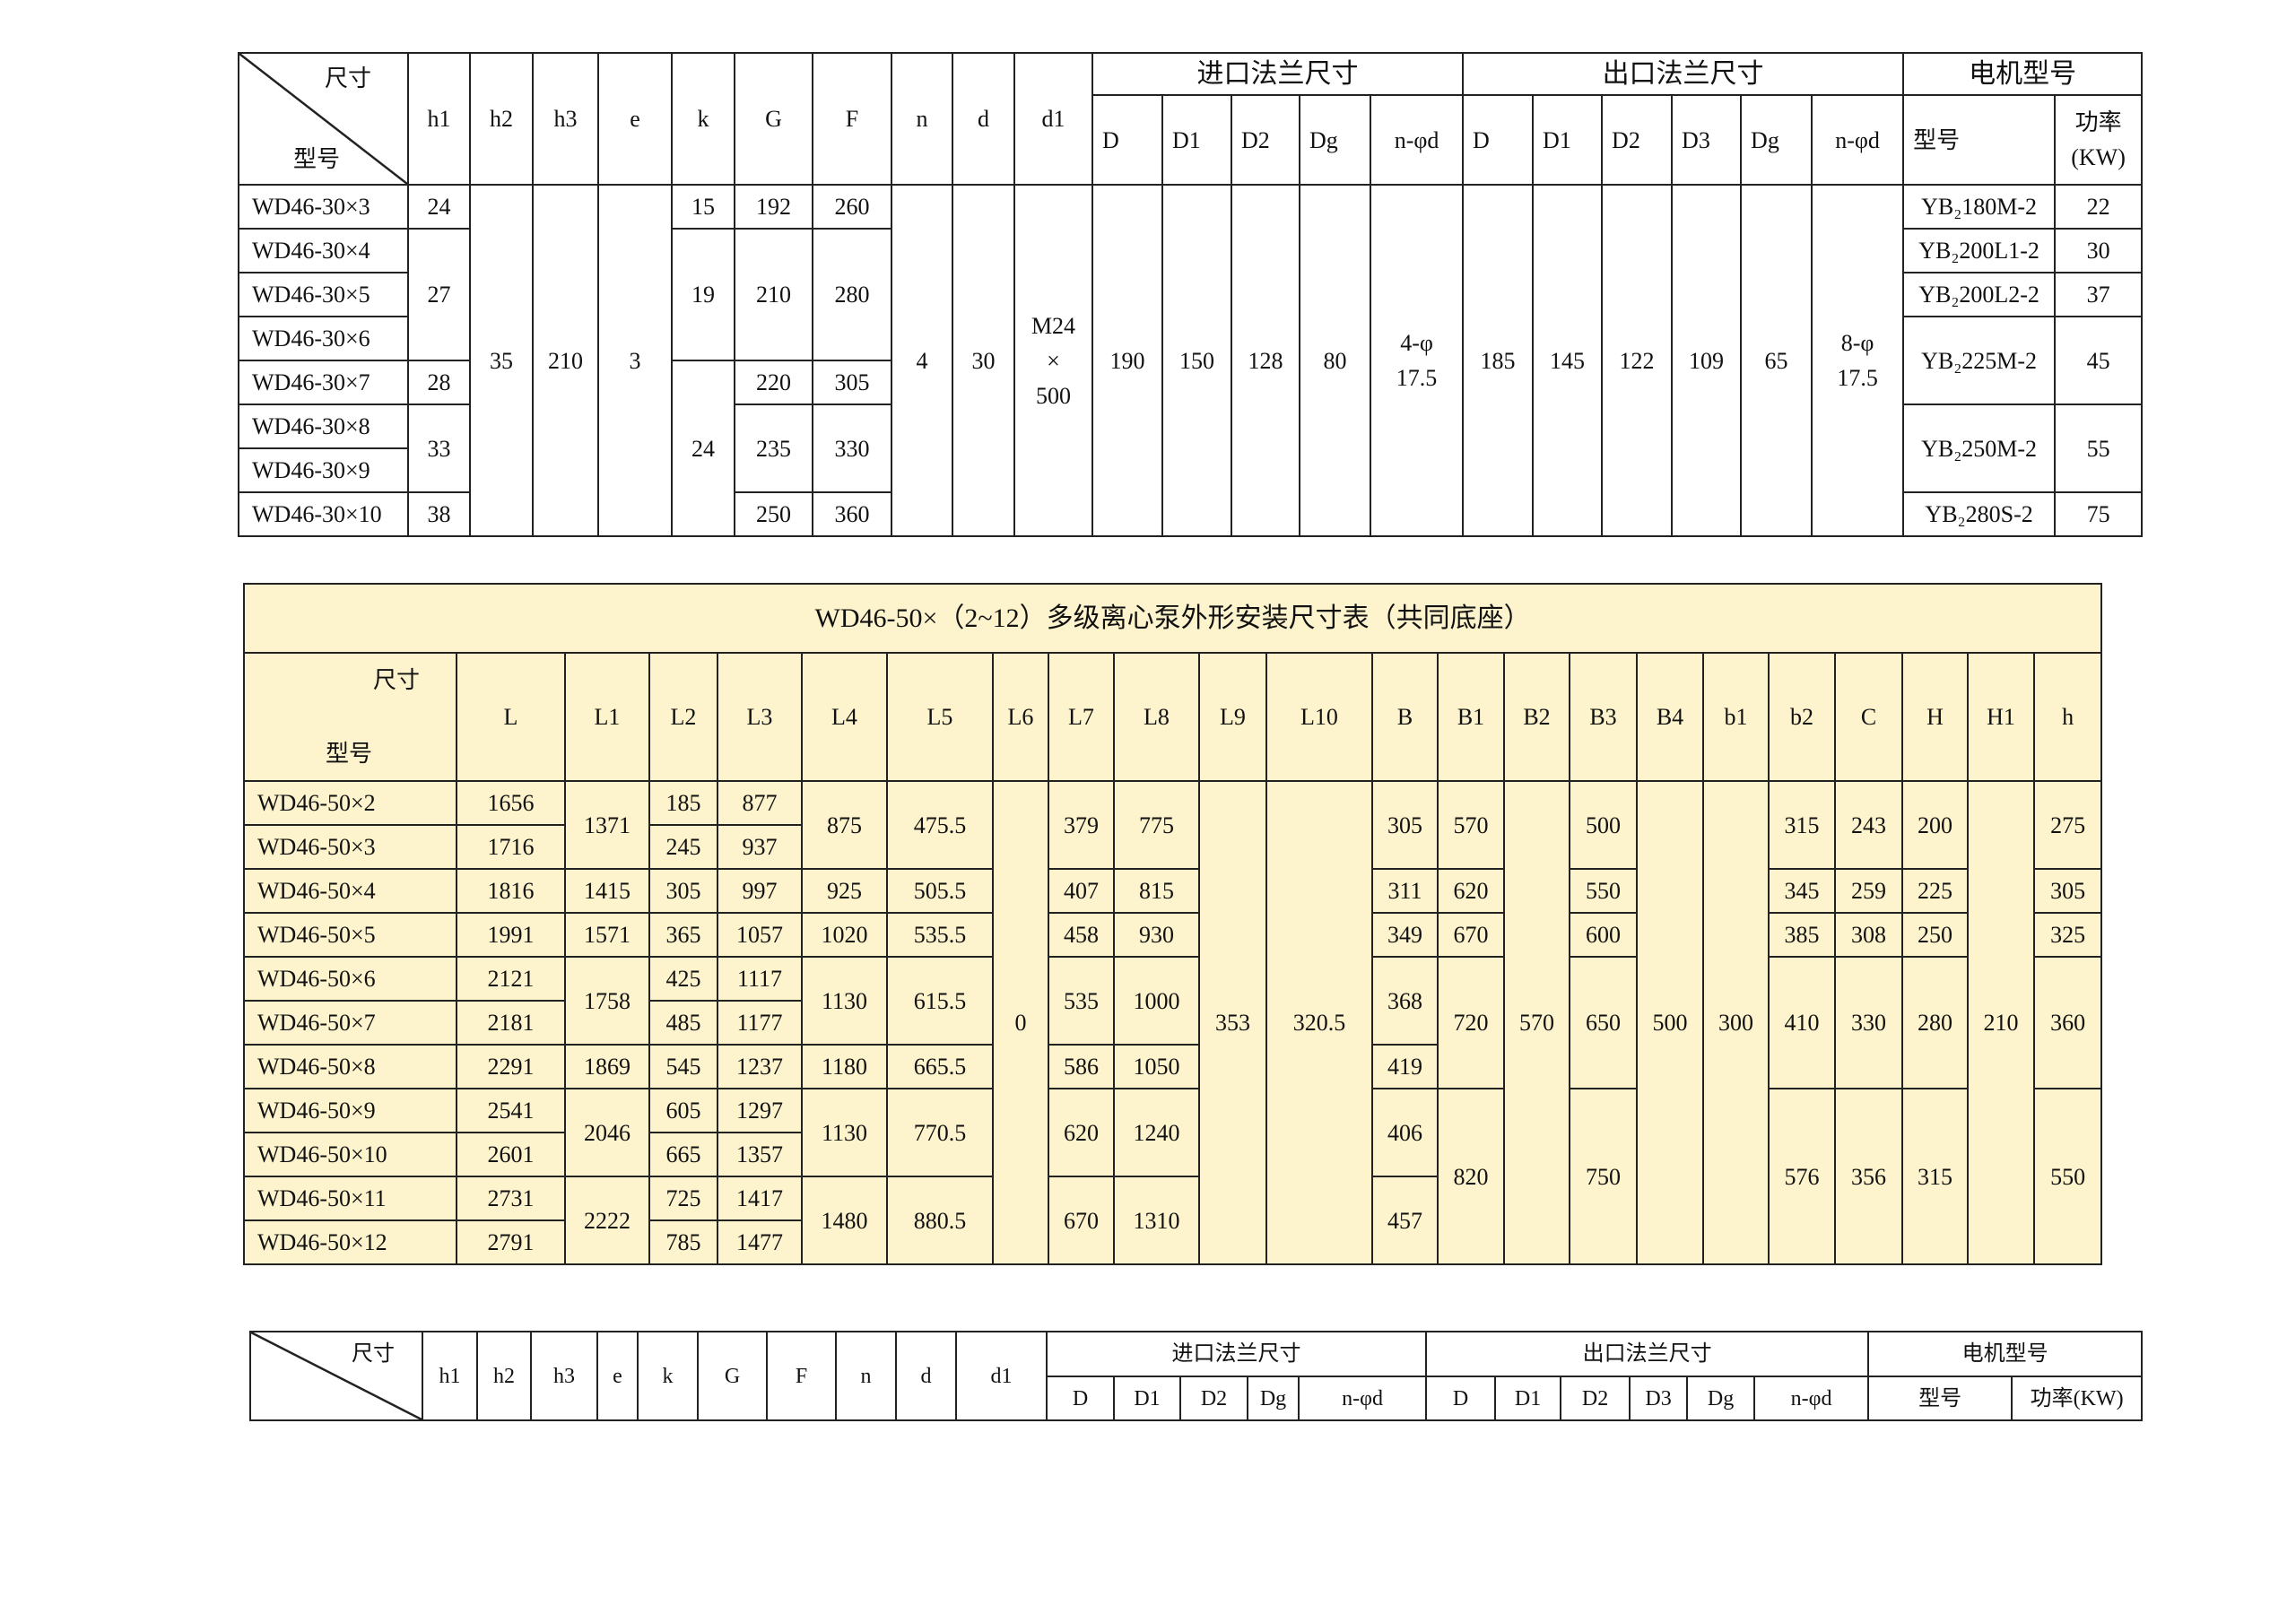 Image resolution: width=2296 pixels, height=1623 pixels. I want to click on value-cell: 308, so click(1868, 935).